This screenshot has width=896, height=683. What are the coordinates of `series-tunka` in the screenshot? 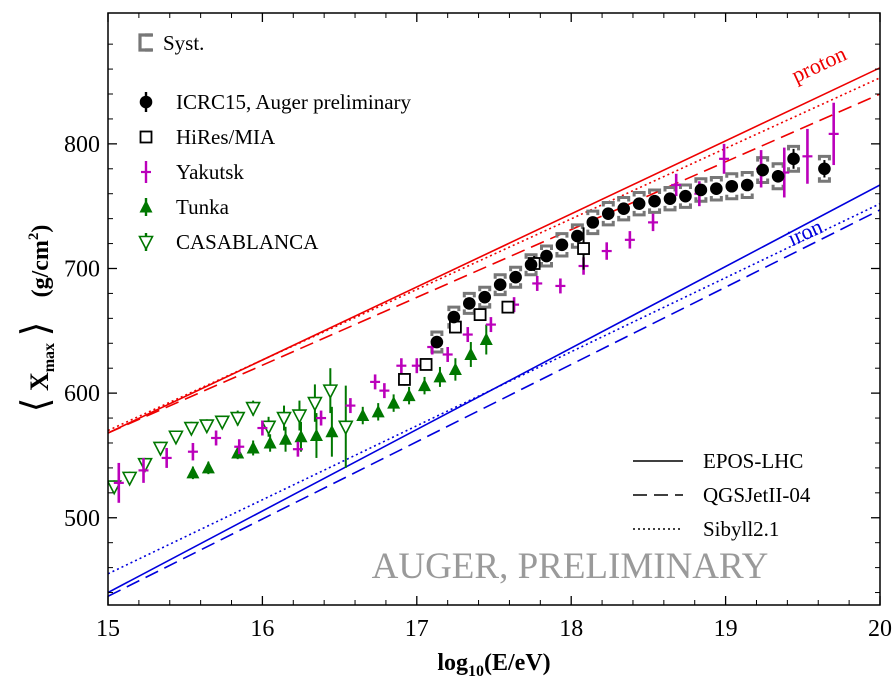 It's located at (339, 402).